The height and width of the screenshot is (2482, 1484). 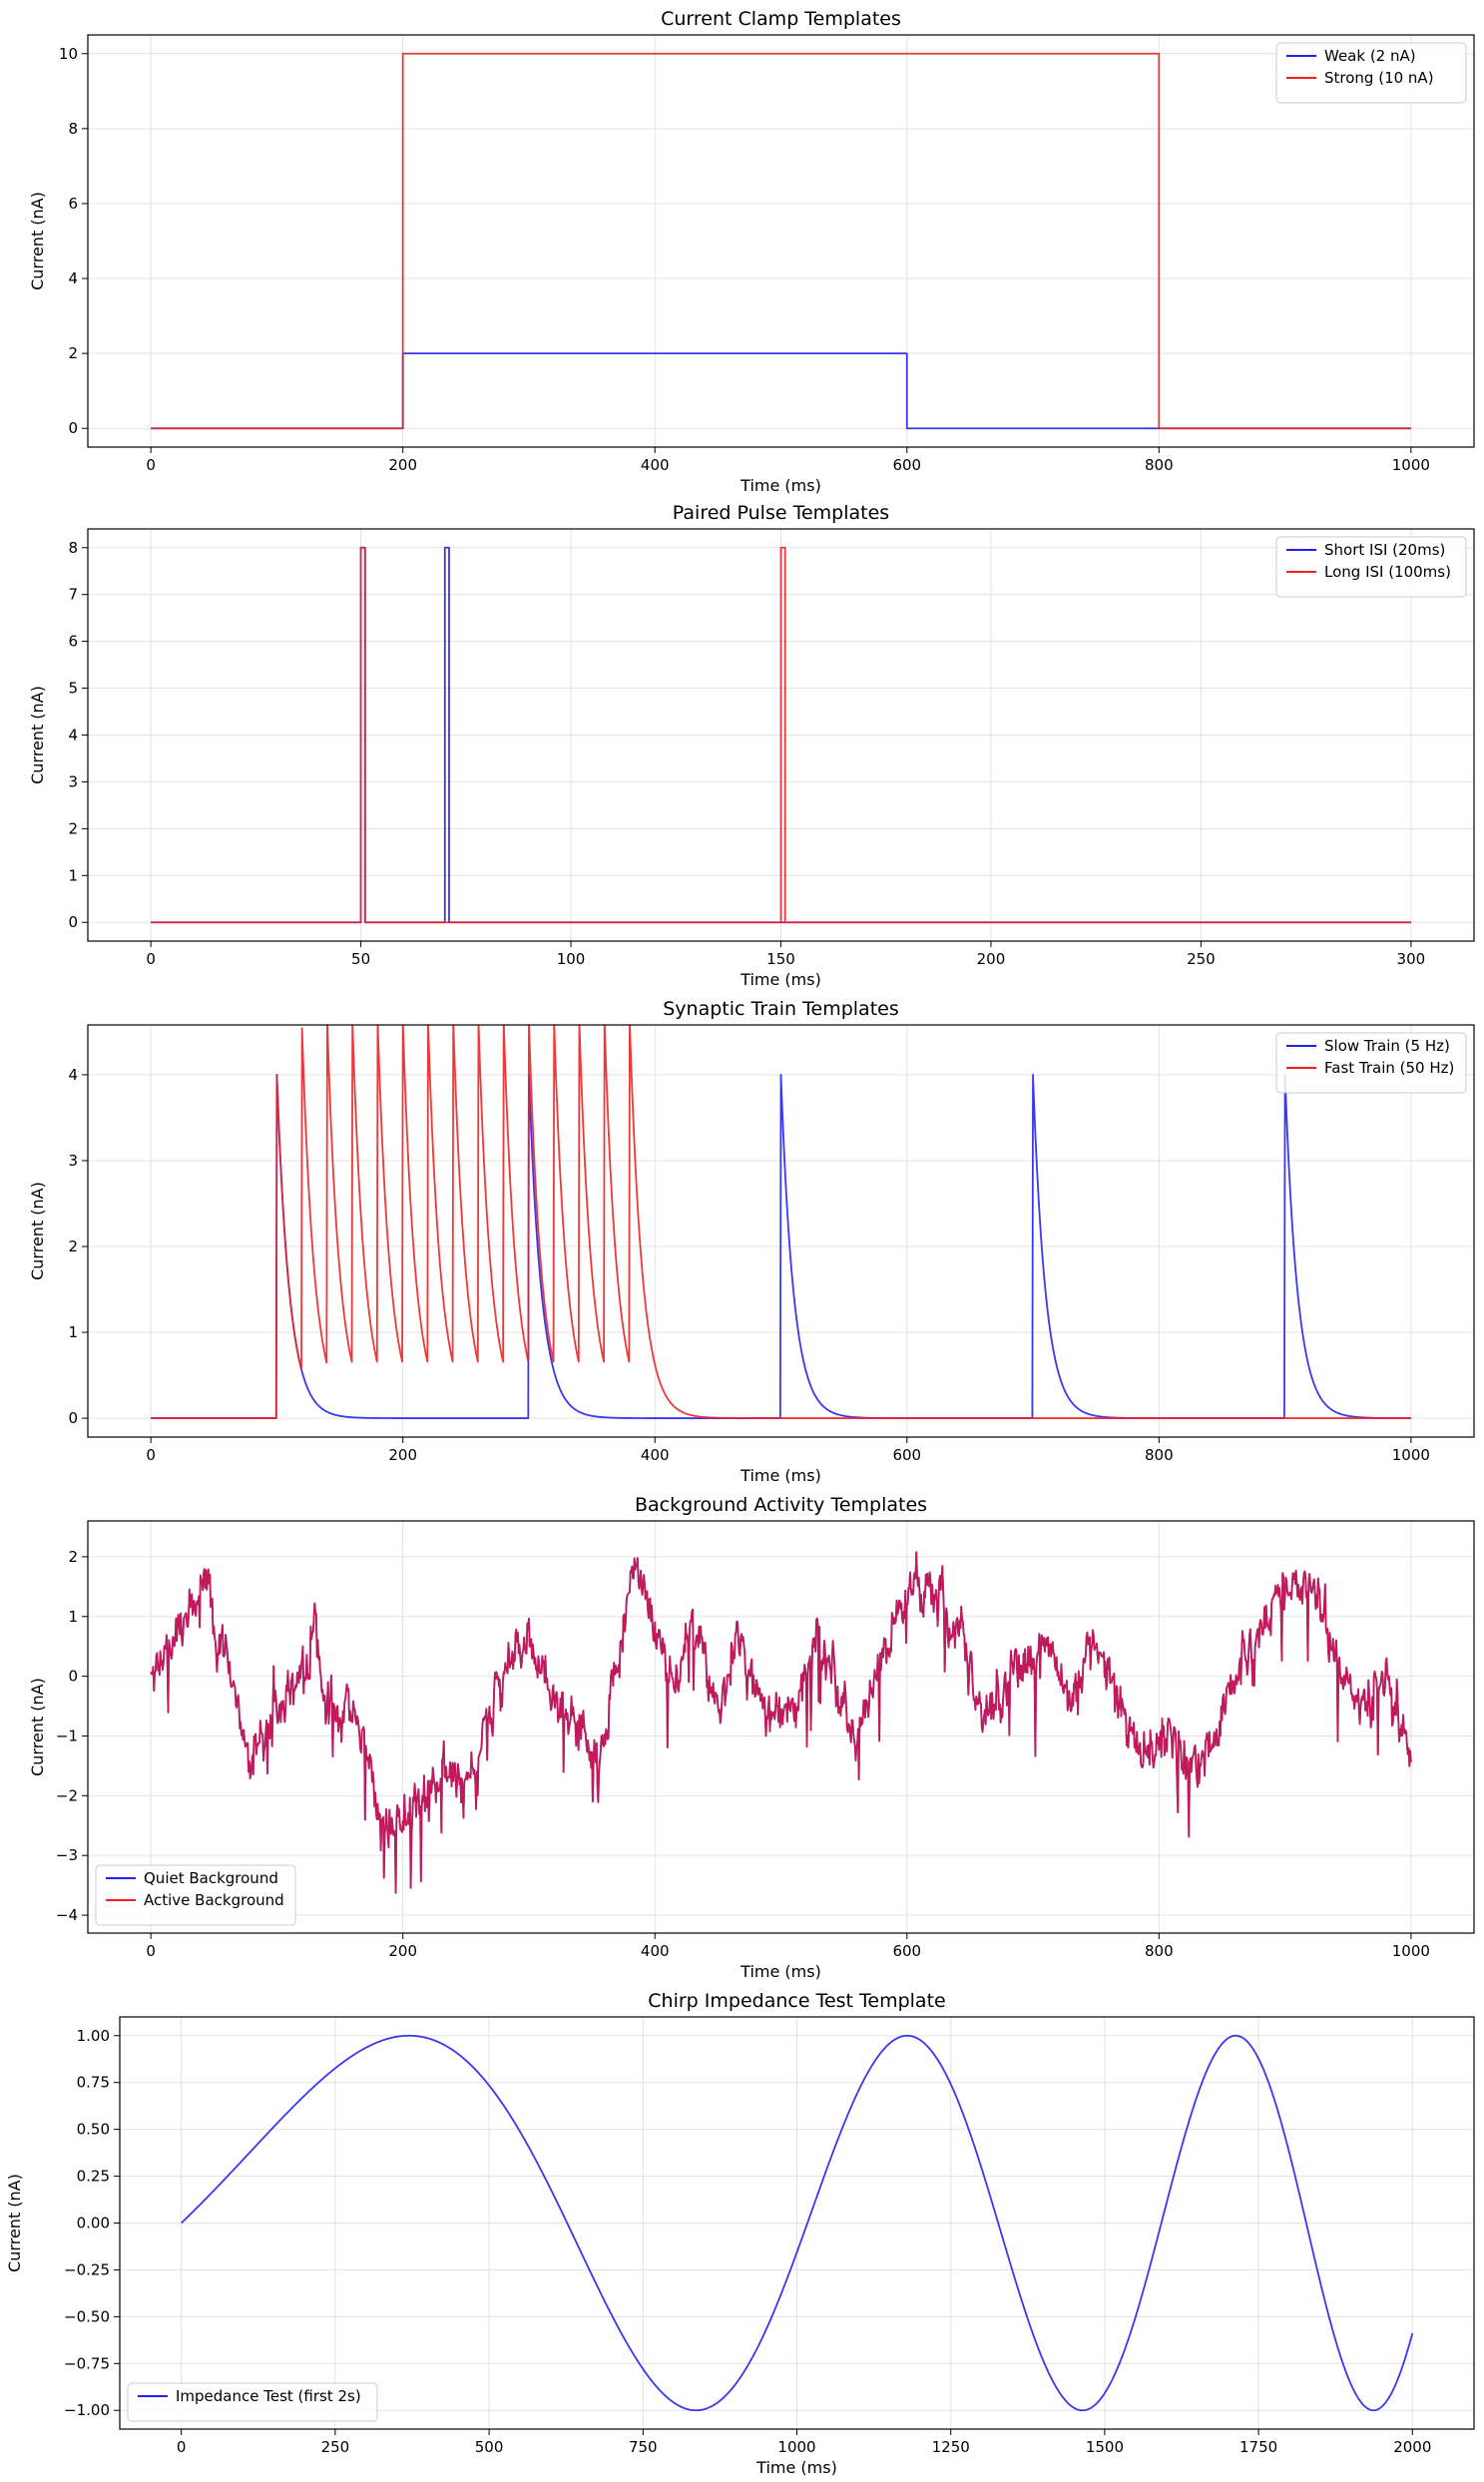 What do you see at coordinates (211, 1878) in the screenshot?
I see `legend-entry: Quiet Background` at bounding box center [211, 1878].